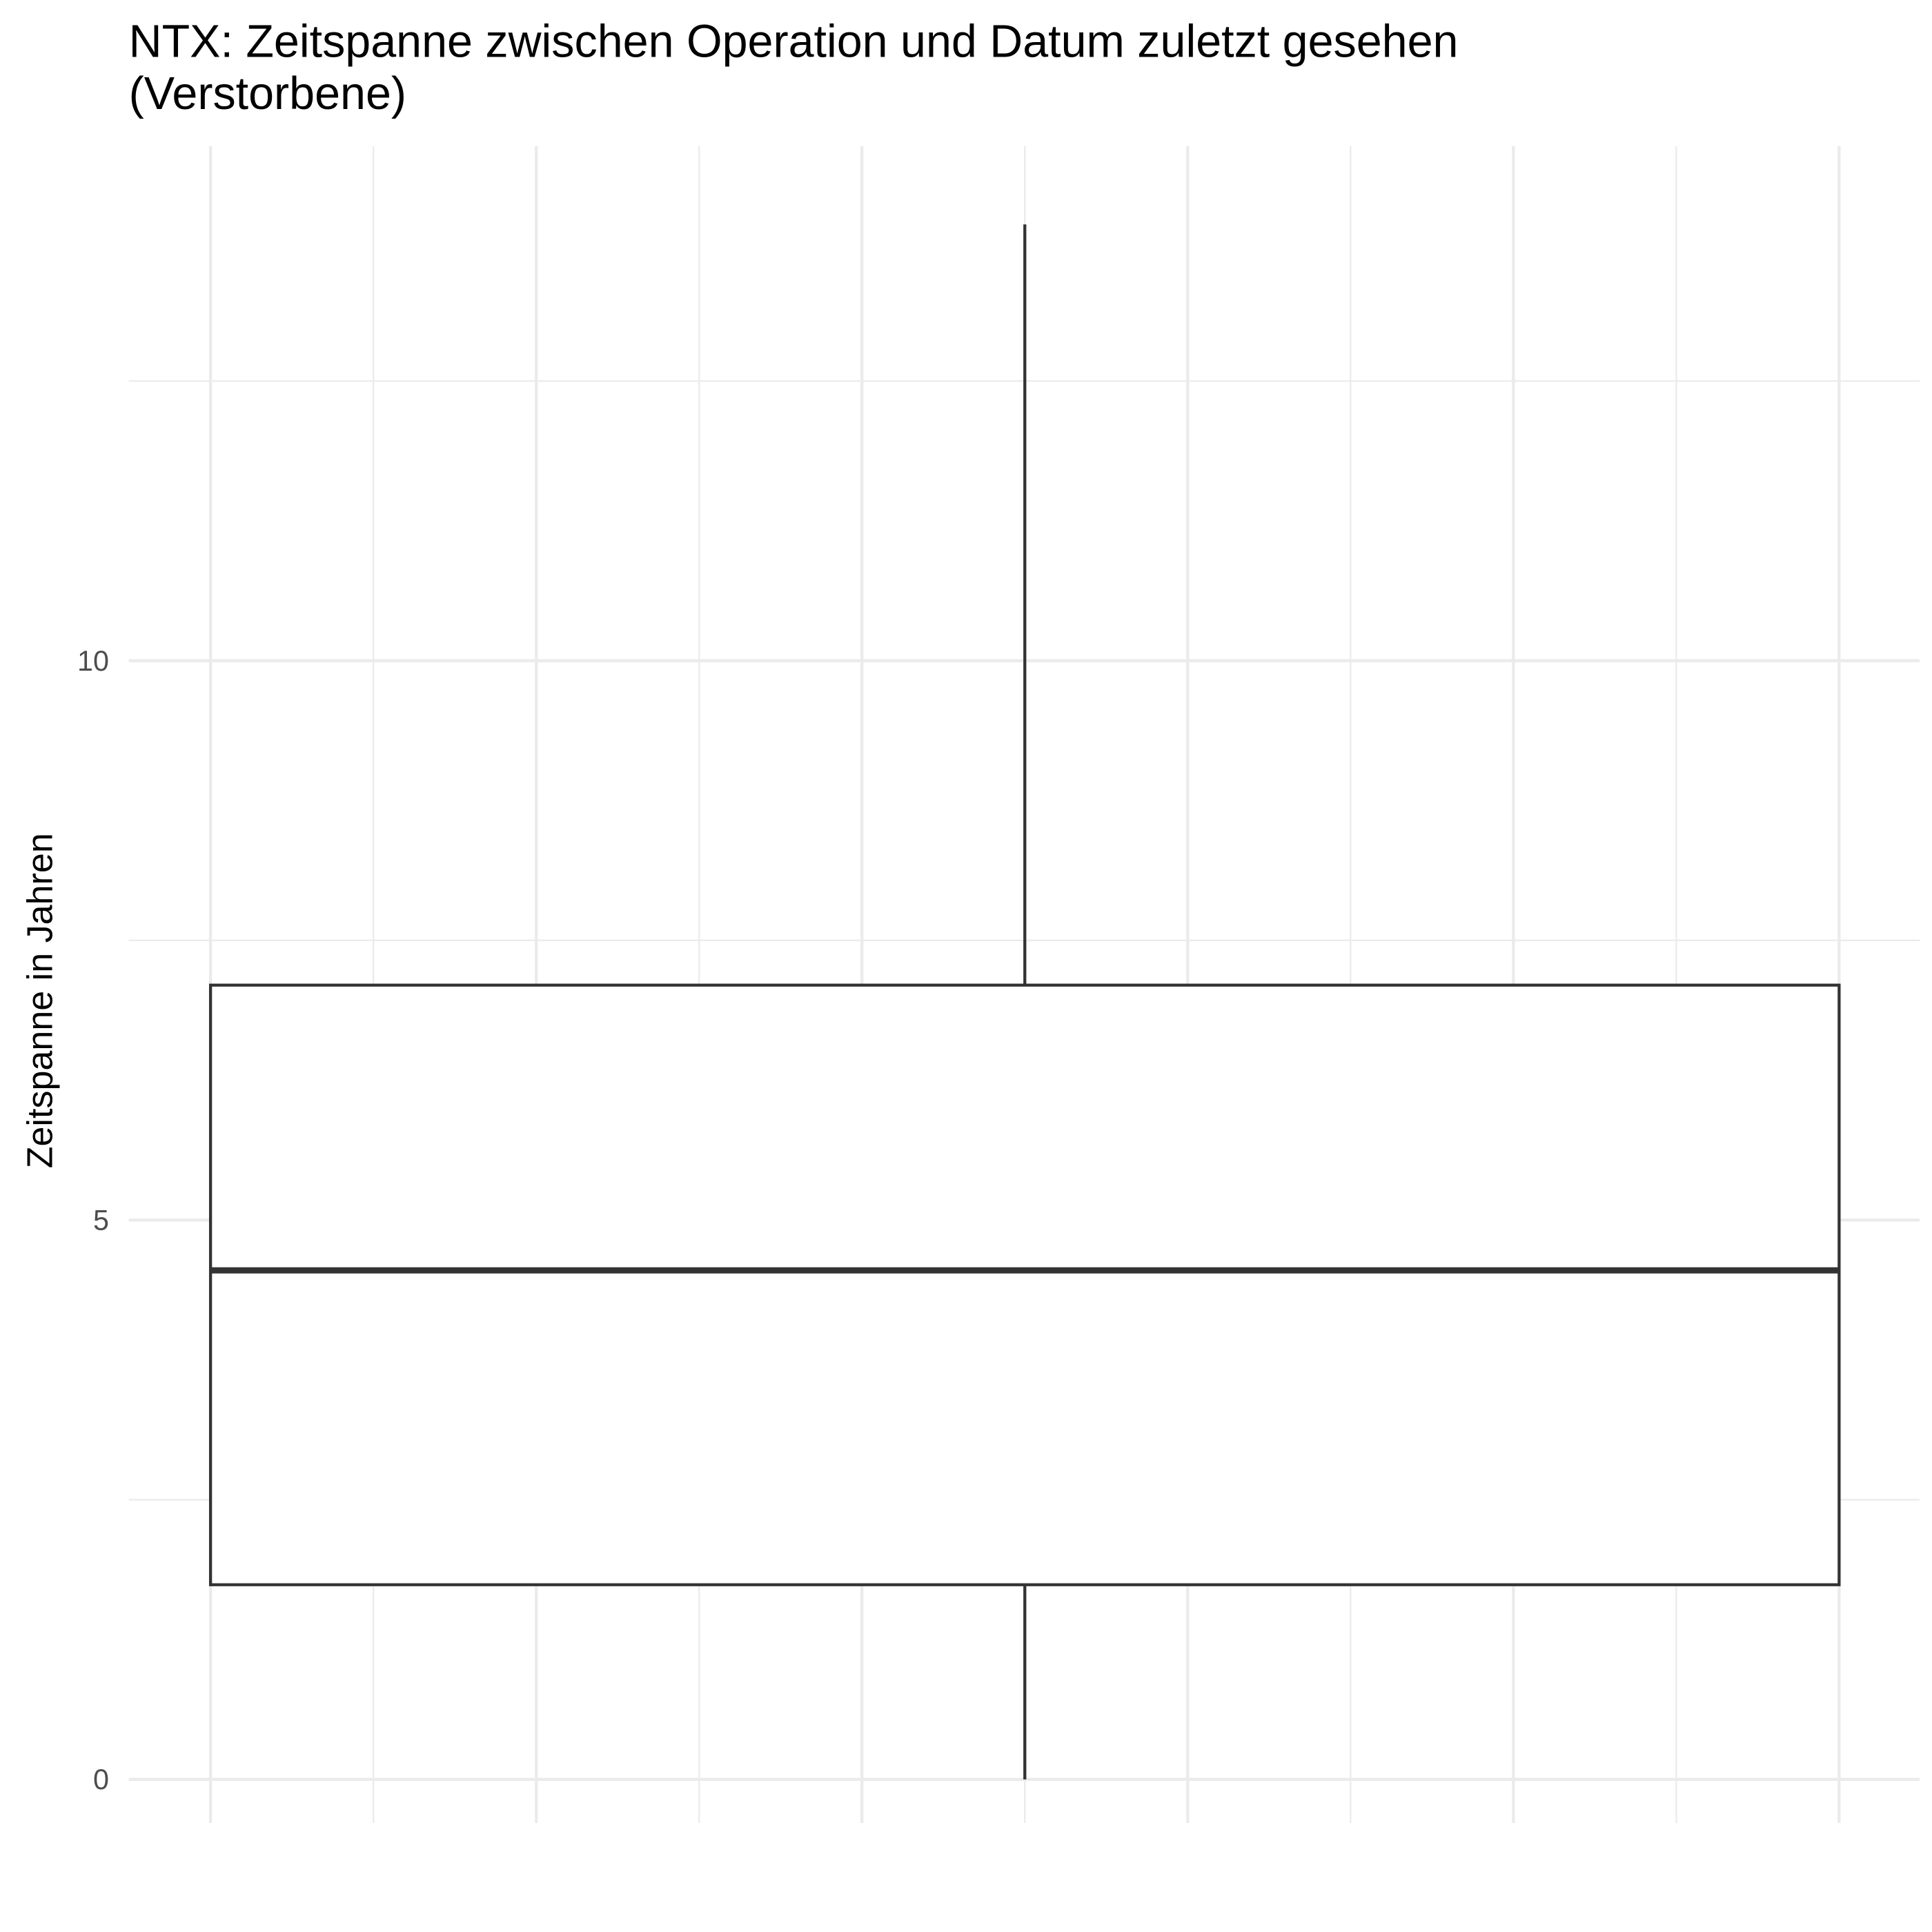 The height and width of the screenshot is (1932, 1932). Describe the element at coordinates (101, 1779) in the screenshot. I see `y-tick-label: 0` at that location.